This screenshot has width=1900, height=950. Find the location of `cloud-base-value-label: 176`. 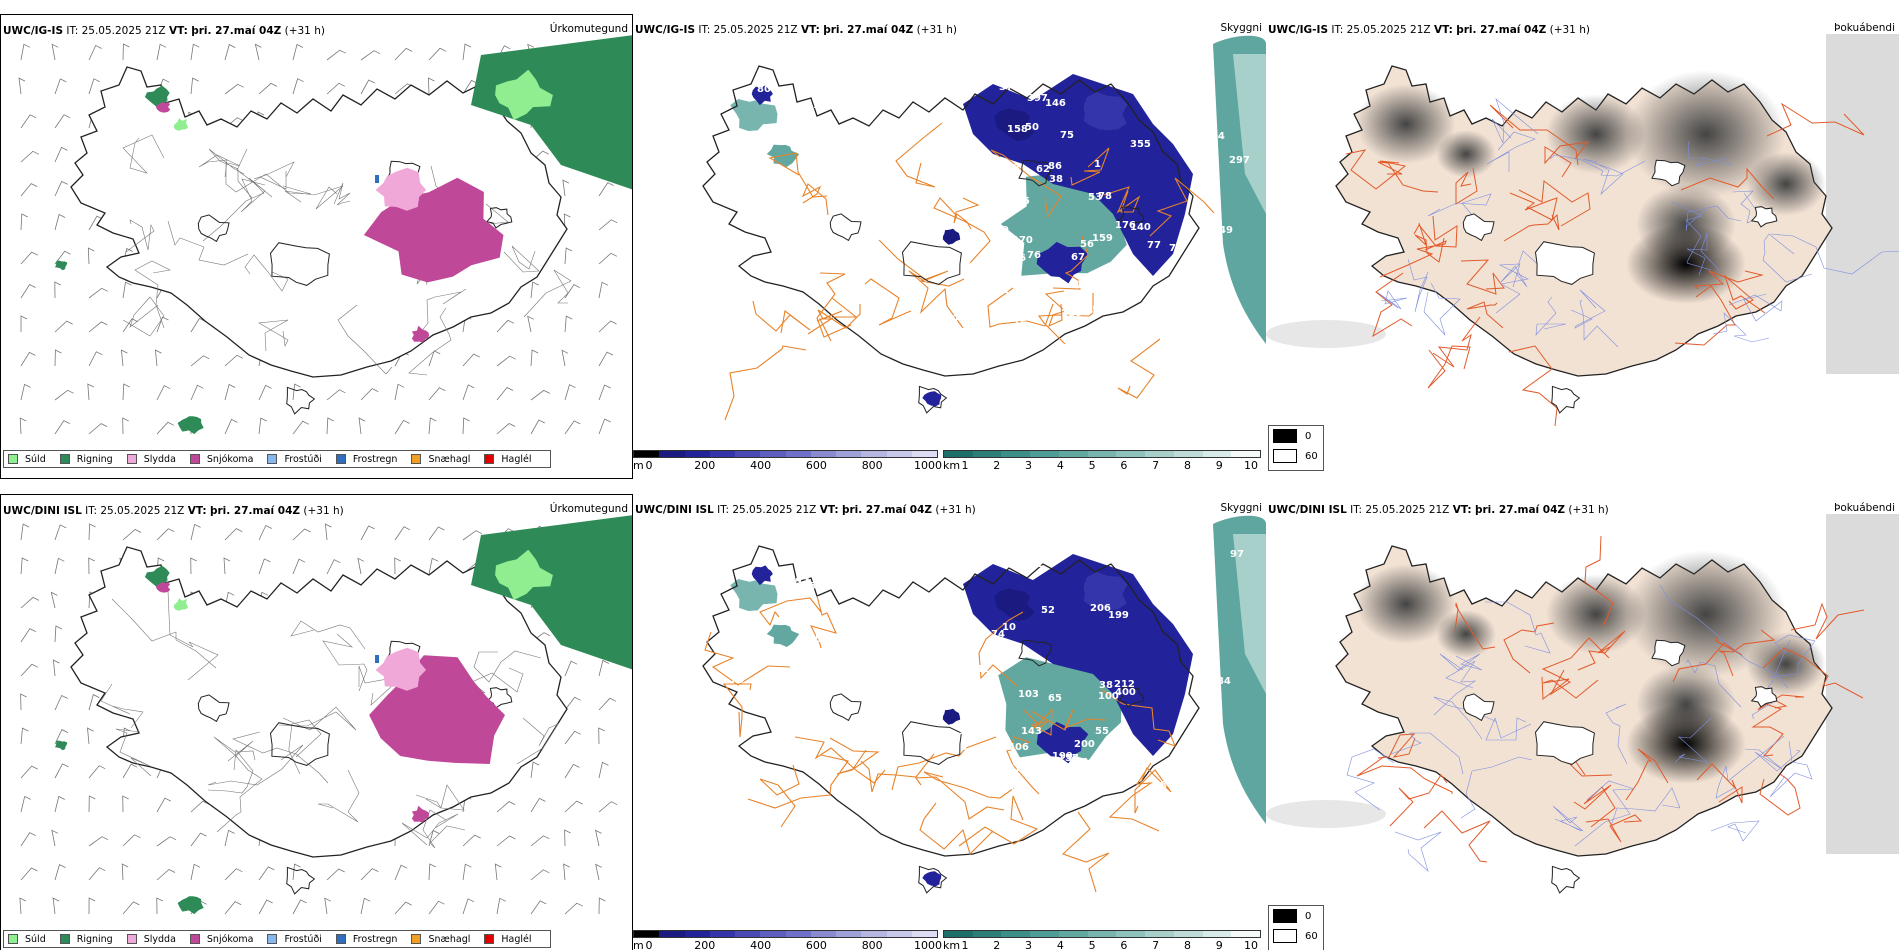

cloud-base-value-label: 176 is located at coordinates (1125, 225).